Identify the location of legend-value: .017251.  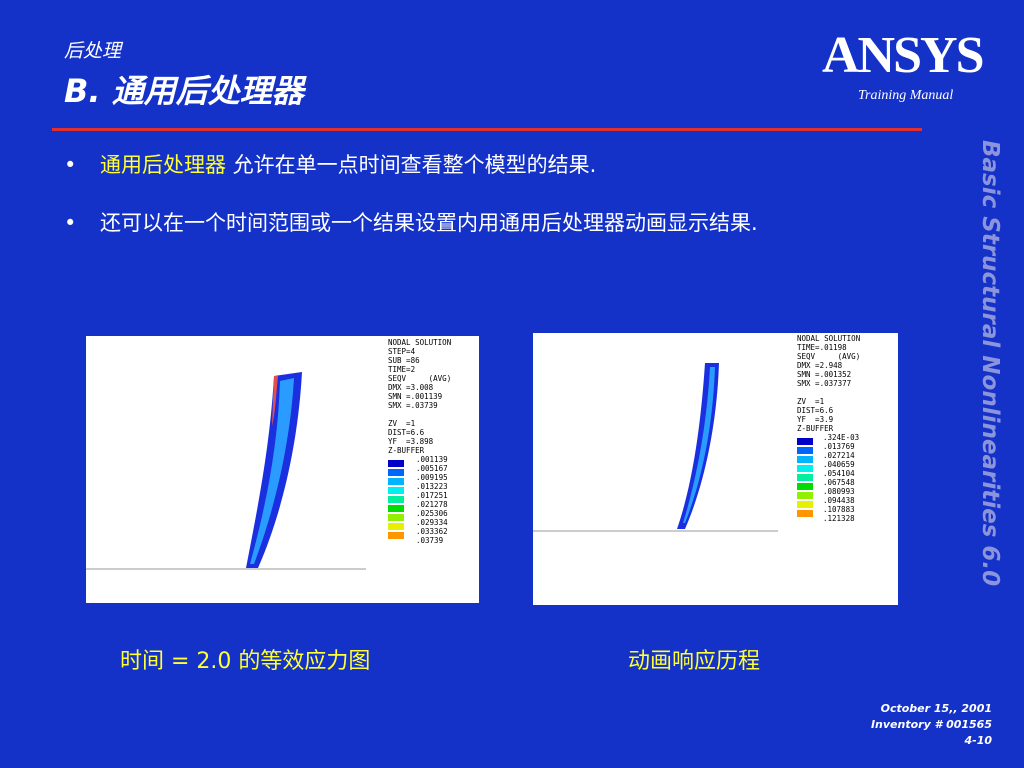
(432, 495).